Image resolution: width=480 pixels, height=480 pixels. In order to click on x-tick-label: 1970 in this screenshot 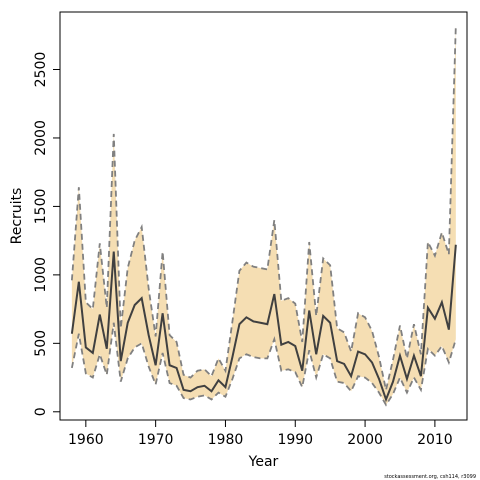, I will do `click(156, 440)`.